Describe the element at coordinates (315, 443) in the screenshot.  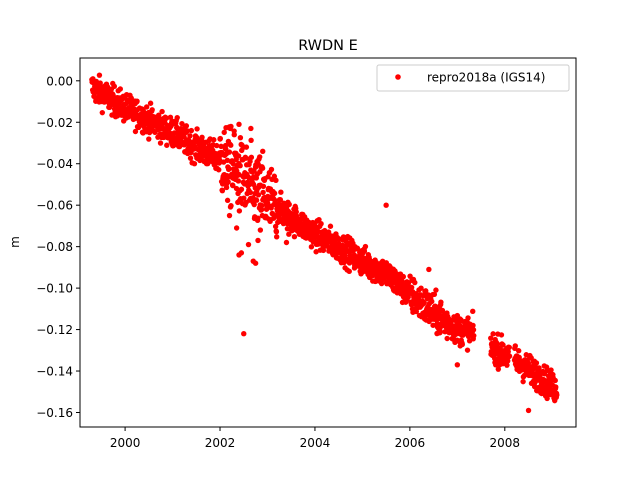
I see `x-tick-label: 2004` at that location.